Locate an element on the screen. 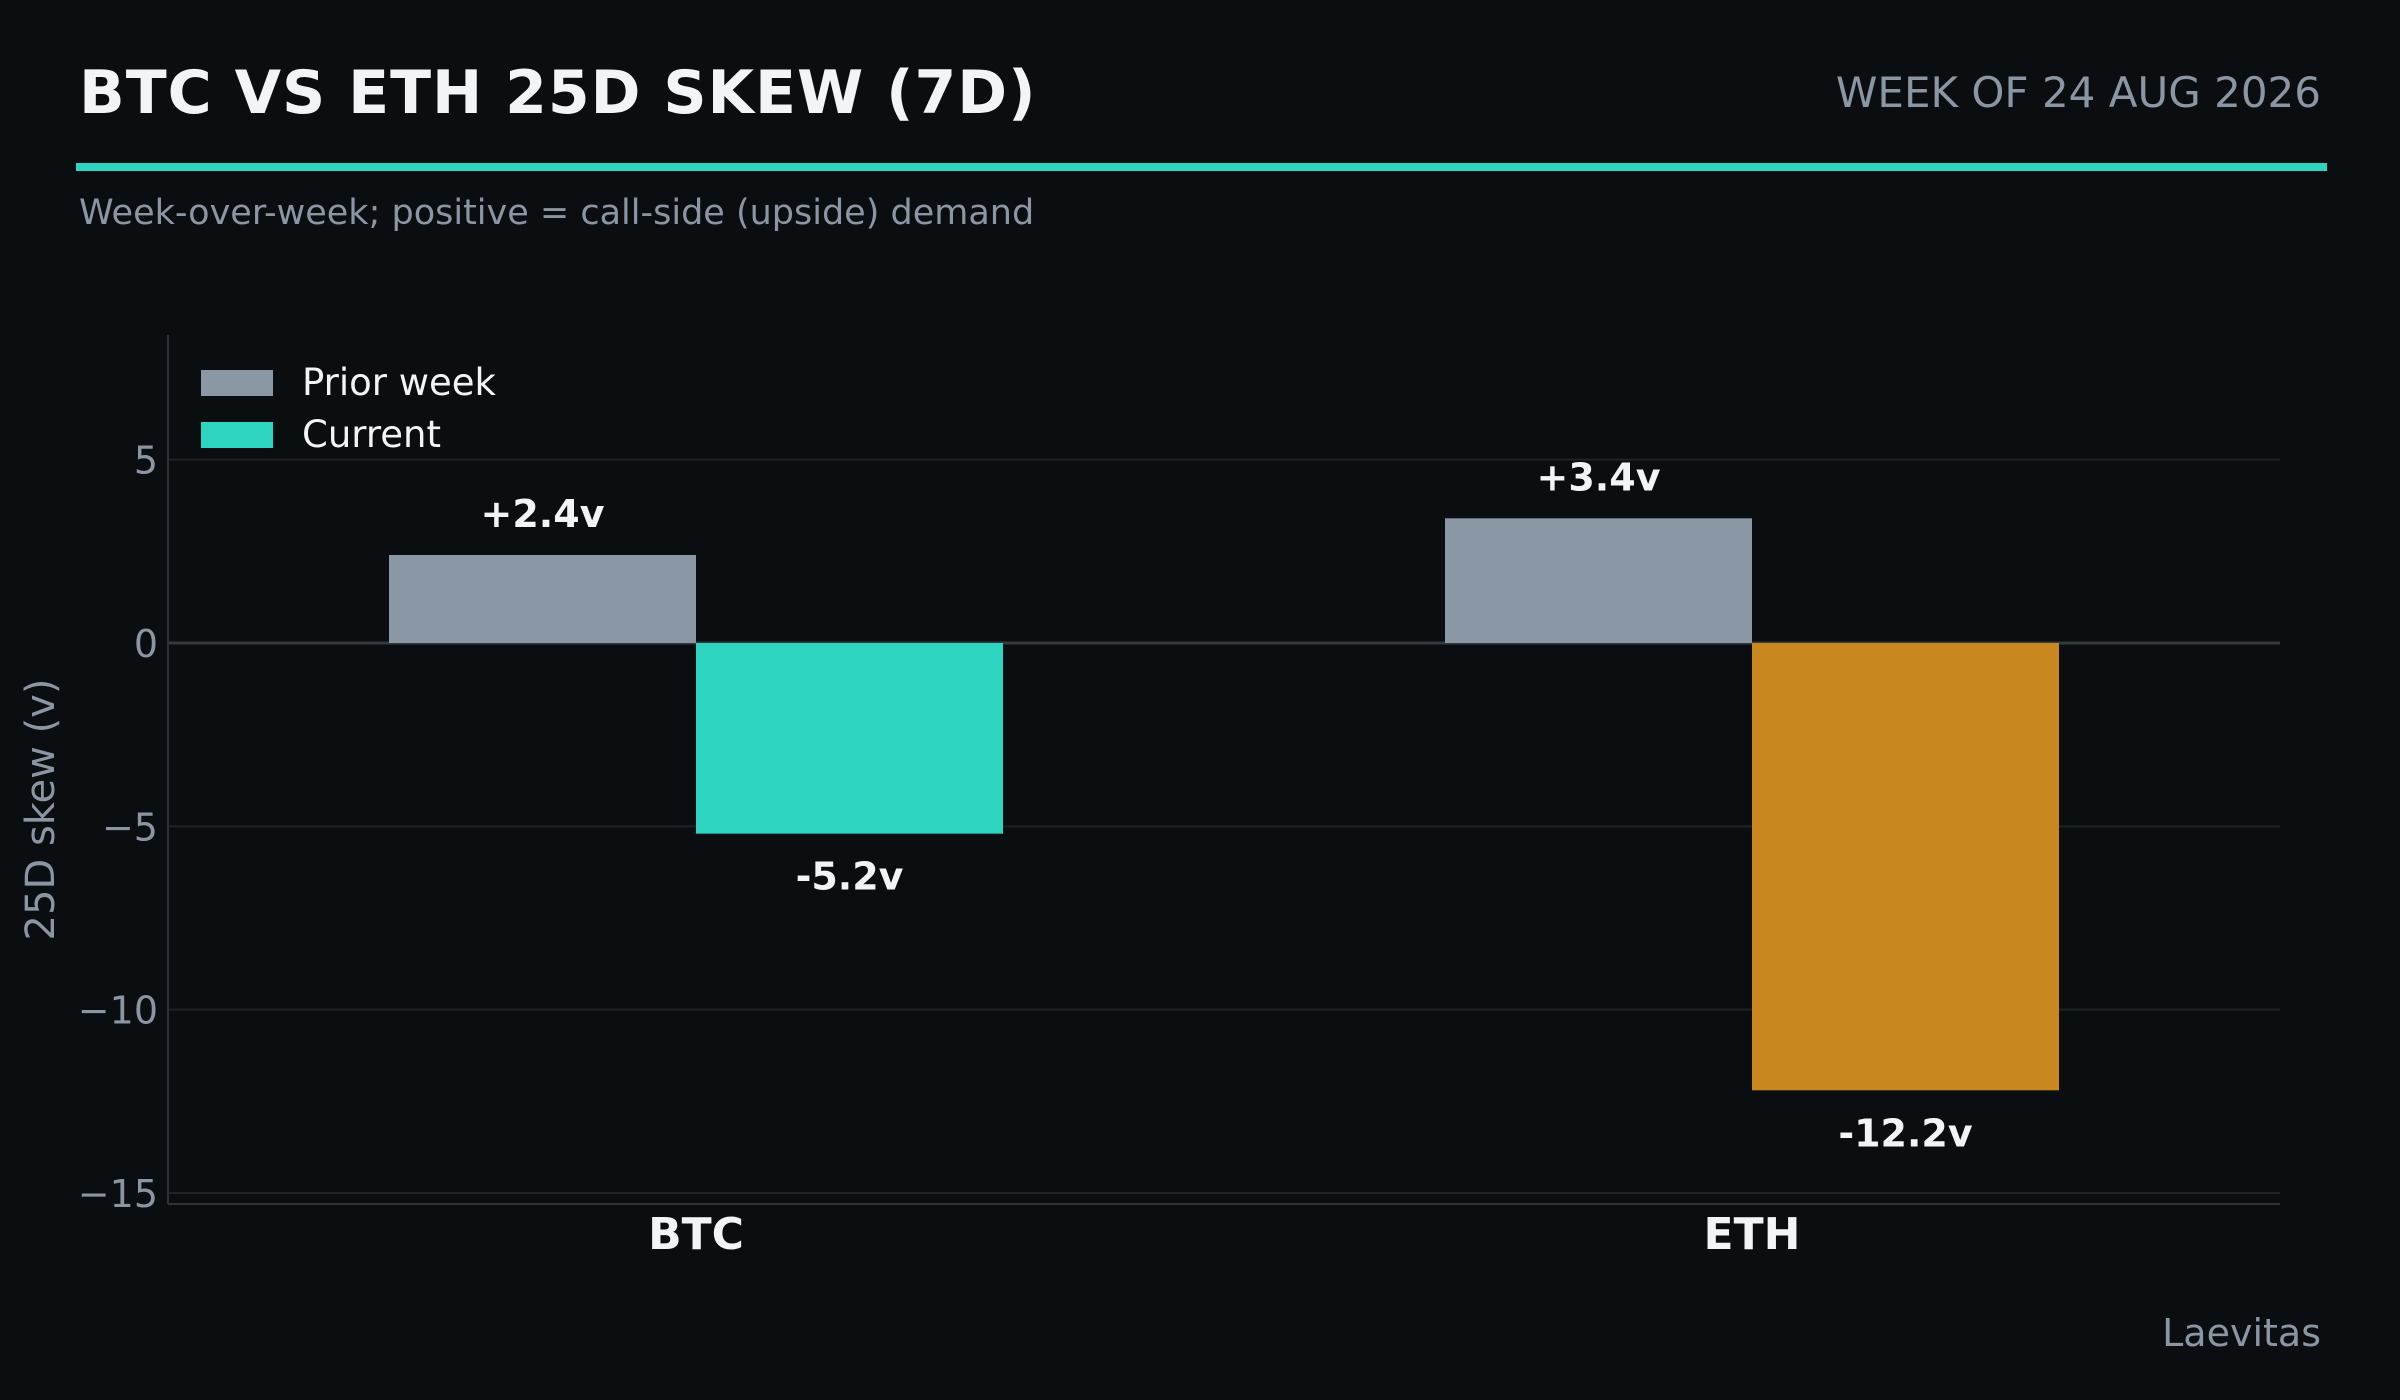  bar-value-label: -12.2v is located at coordinates (1905, 1133).